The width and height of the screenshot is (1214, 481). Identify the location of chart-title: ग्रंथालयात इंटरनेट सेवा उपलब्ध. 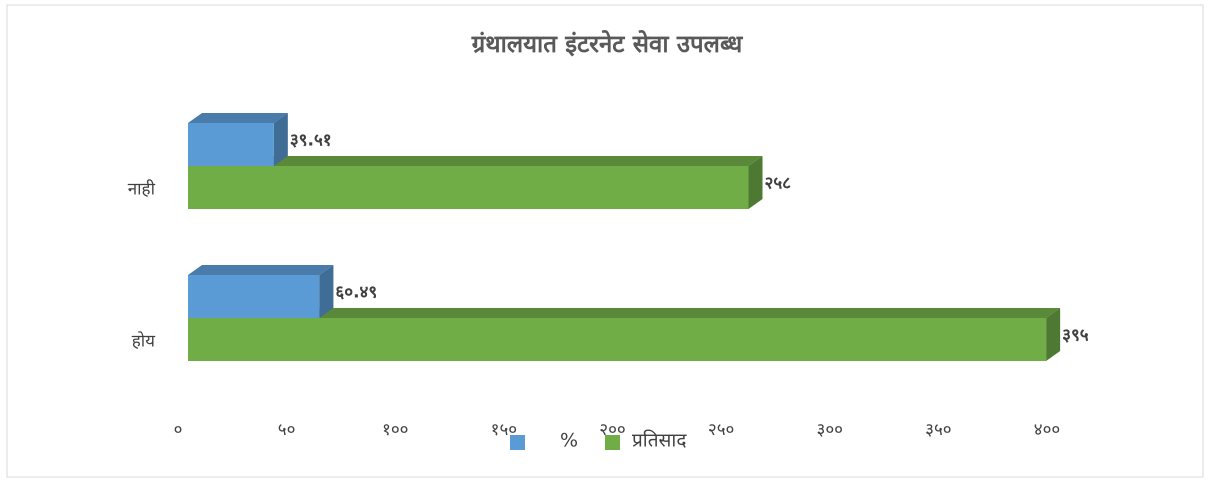
(607, 44).